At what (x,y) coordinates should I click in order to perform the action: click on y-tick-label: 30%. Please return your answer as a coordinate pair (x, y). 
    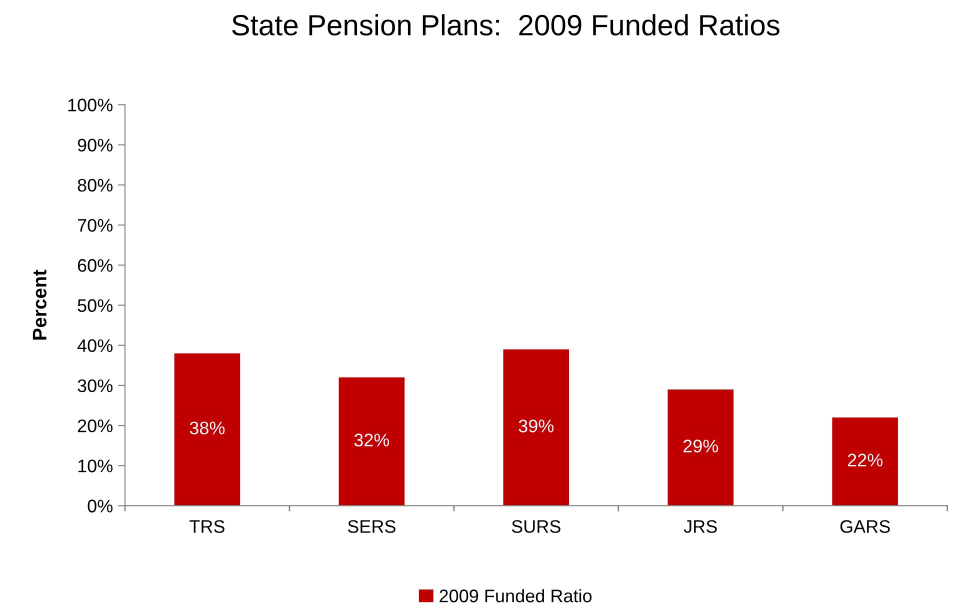
    Looking at the image, I should click on (95, 385).